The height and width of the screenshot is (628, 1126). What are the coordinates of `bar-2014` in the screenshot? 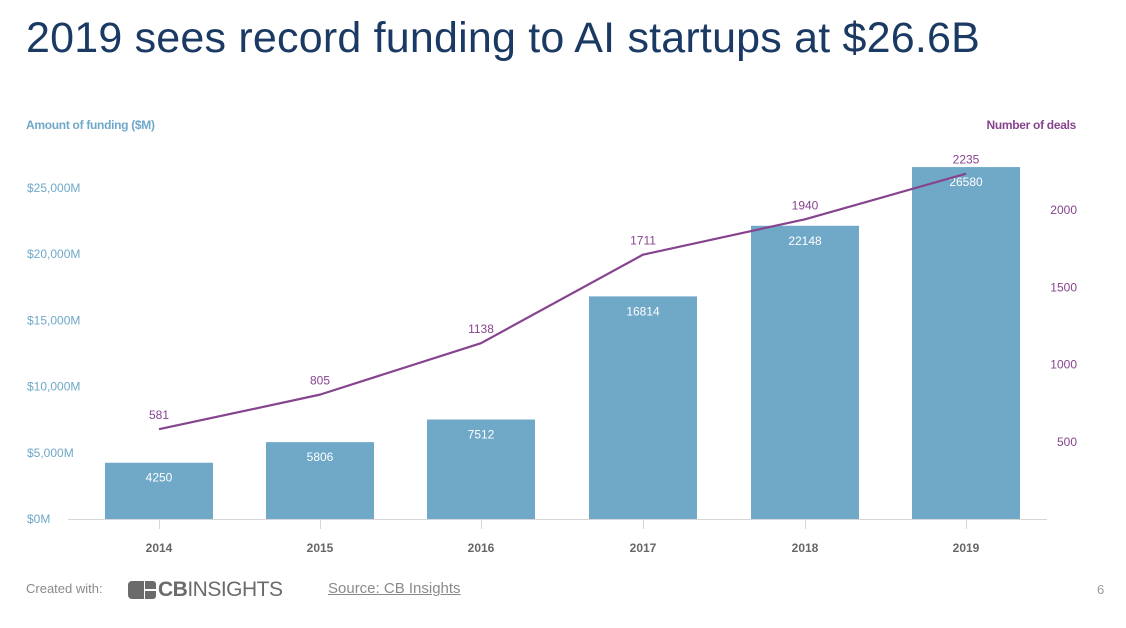 It's located at (159, 490).